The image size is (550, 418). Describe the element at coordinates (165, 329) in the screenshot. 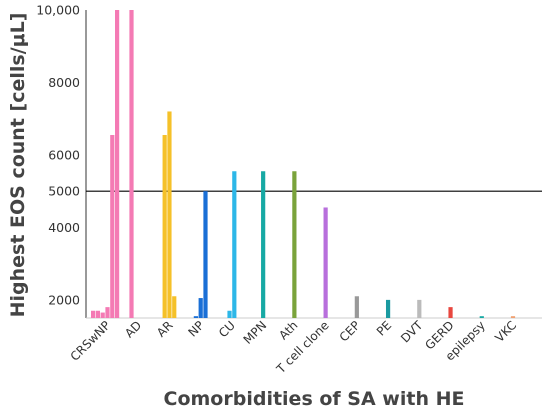

I see `x-tick-label: AR` at that location.